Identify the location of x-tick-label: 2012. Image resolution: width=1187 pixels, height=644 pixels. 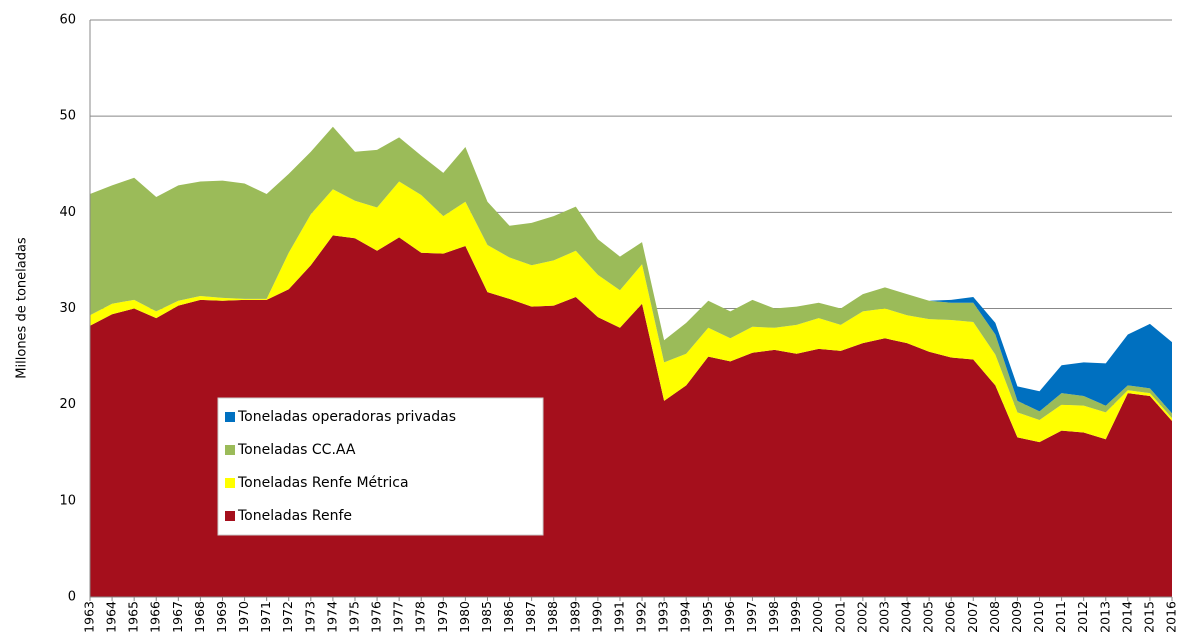
(1082, 617).